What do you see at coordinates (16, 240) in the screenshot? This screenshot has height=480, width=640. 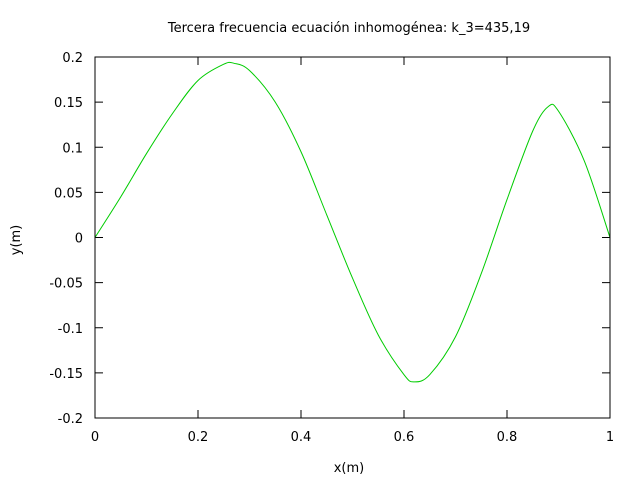 I see `y-axis-label: y(m)` at bounding box center [16, 240].